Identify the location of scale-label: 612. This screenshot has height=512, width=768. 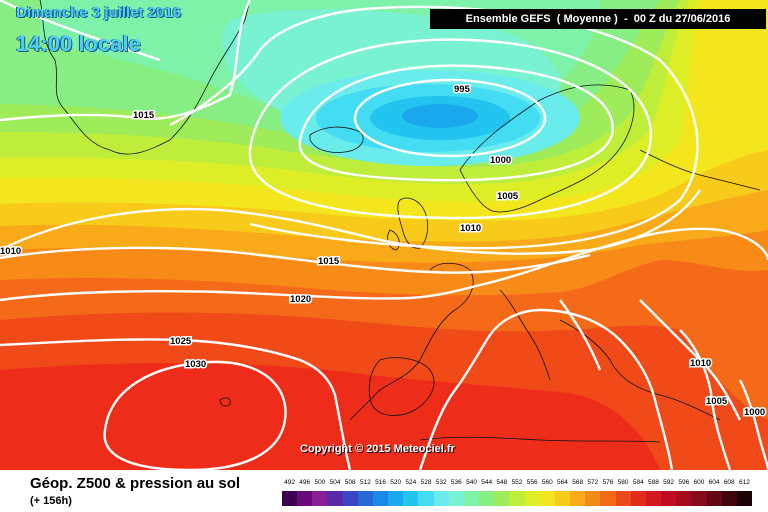
(744, 482).